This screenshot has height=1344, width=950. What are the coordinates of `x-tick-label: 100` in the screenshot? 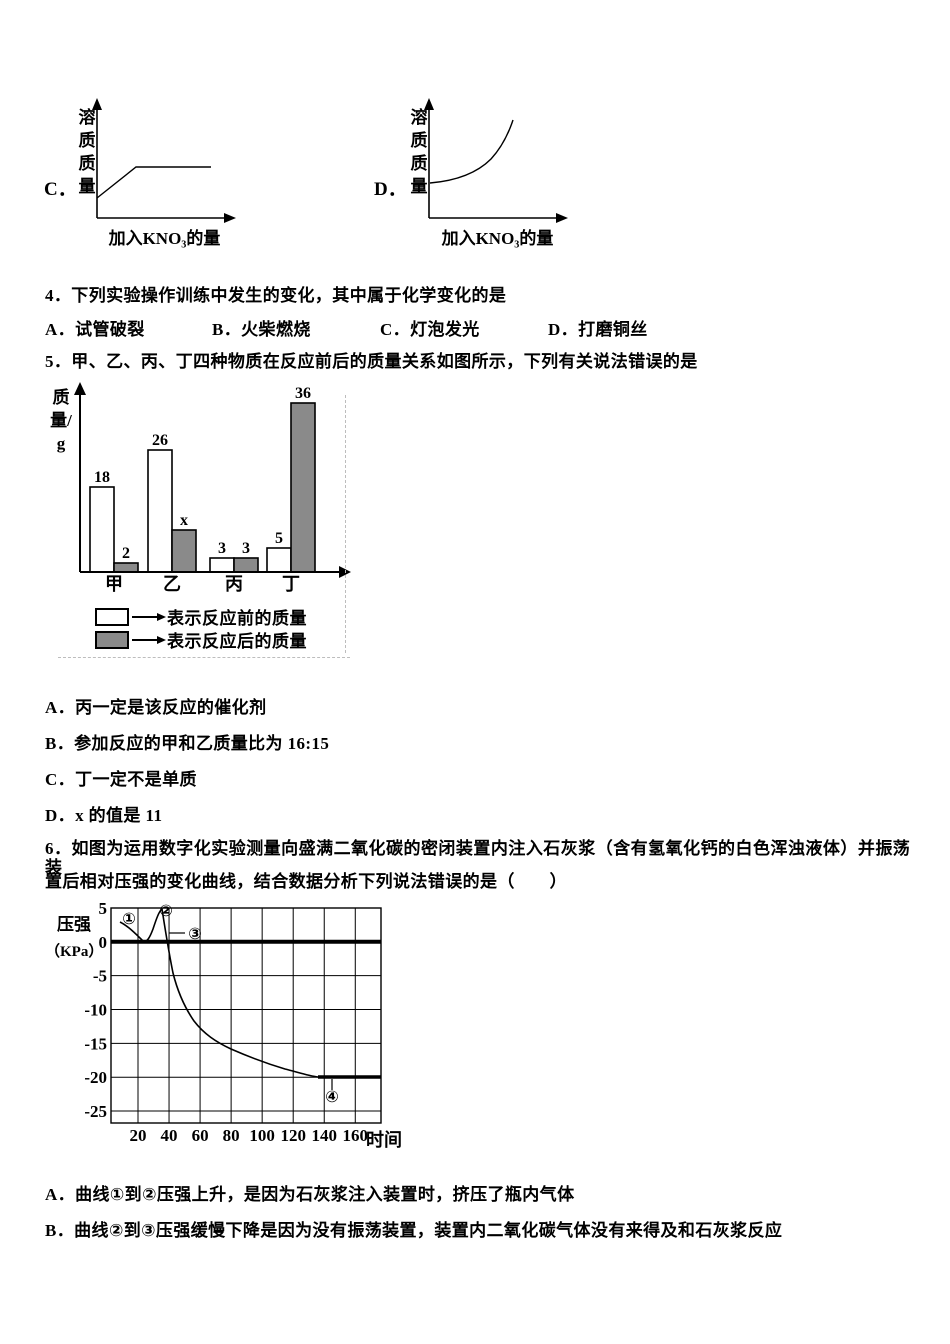 It's located at (262, 1135).